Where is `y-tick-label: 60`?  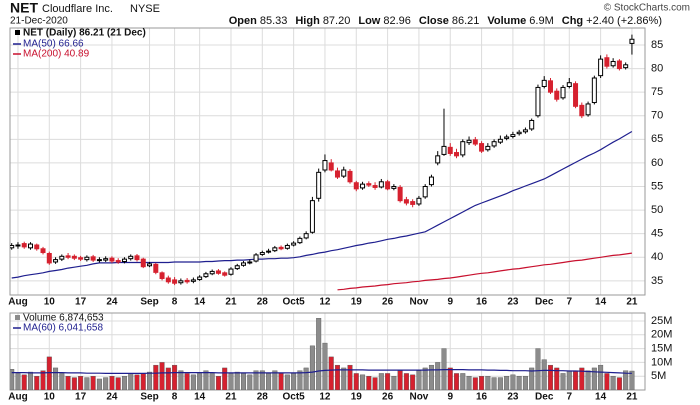 y-tick-label: 60 is located at coordinates (657, 163).